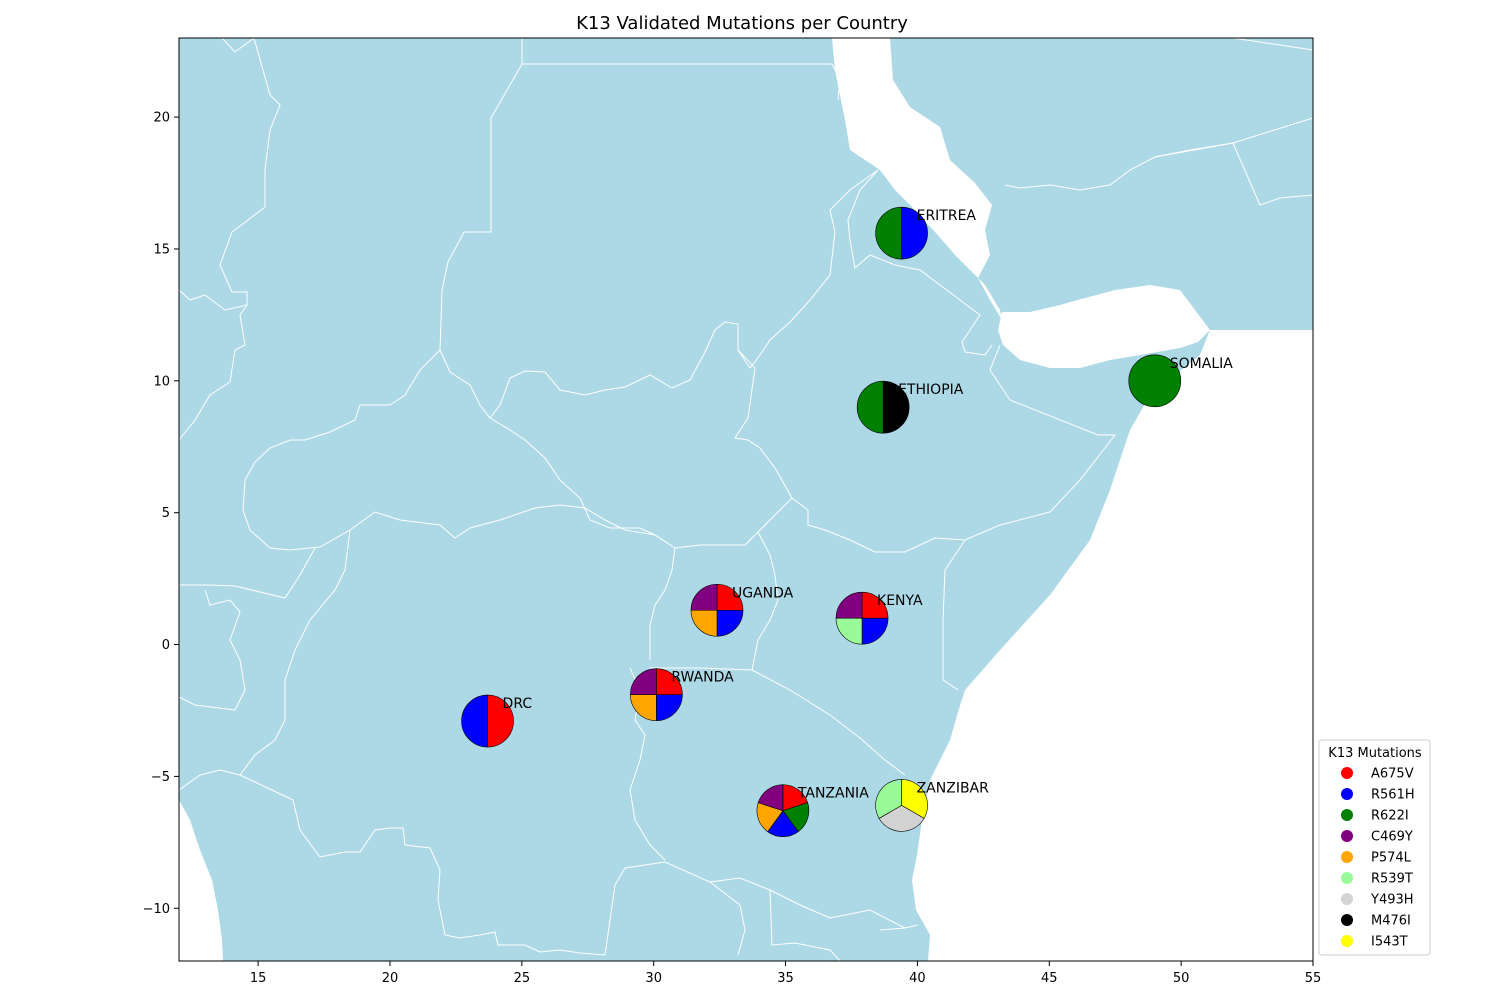 Image resolution: width=1500 pixels, height=1000 pixels. I want to click on legend-label: I543T, so click(1389, 942).